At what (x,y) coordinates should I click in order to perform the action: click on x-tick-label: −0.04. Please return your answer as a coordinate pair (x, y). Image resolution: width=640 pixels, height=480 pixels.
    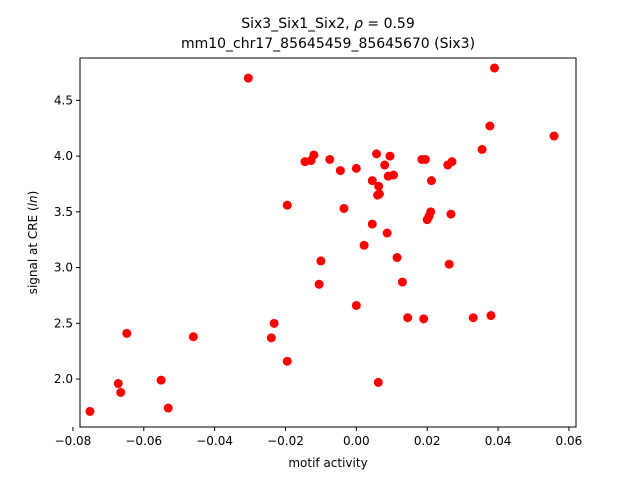
    Looking at the image, I should click on (214, 441).